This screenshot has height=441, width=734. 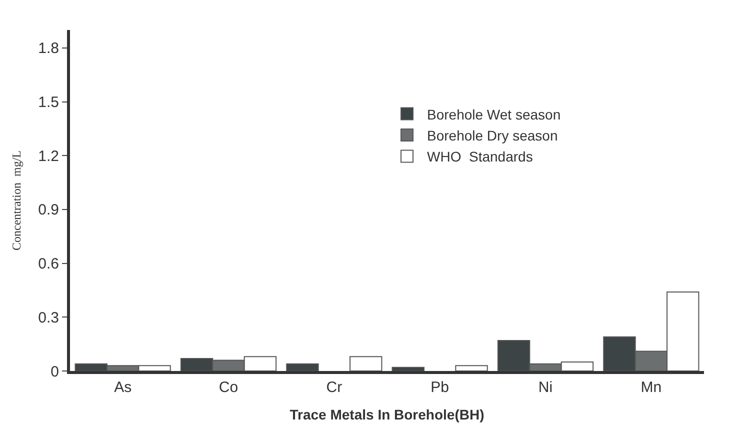 What do you see at coordinates (651, 387) in the screenshot?
I see `x-tick-label: Mn` at bounding box center [651, 387].